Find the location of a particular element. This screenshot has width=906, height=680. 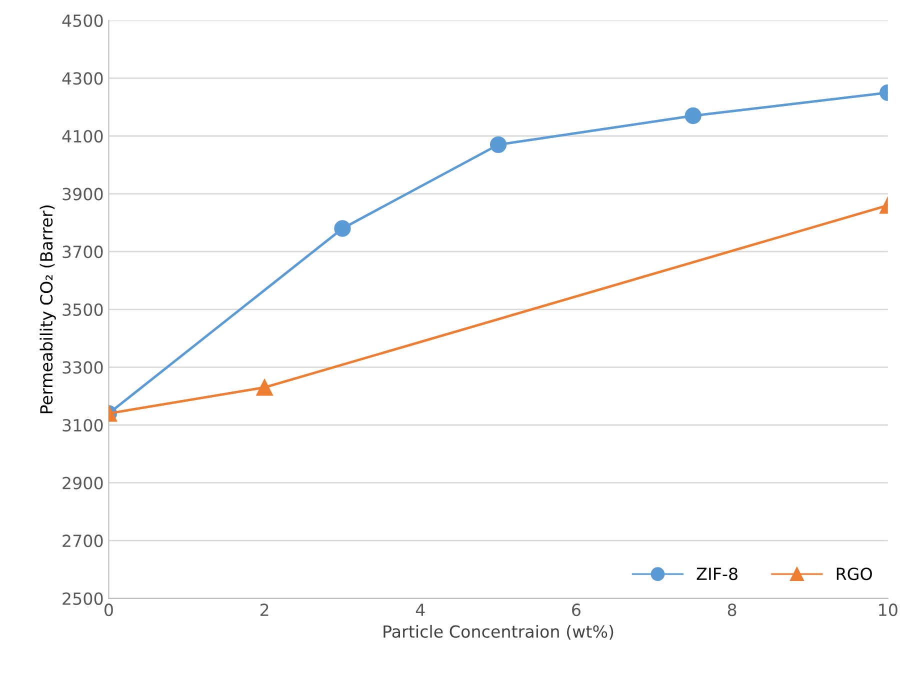

x-tick-label: 2 is located at coordinates (264, 610).